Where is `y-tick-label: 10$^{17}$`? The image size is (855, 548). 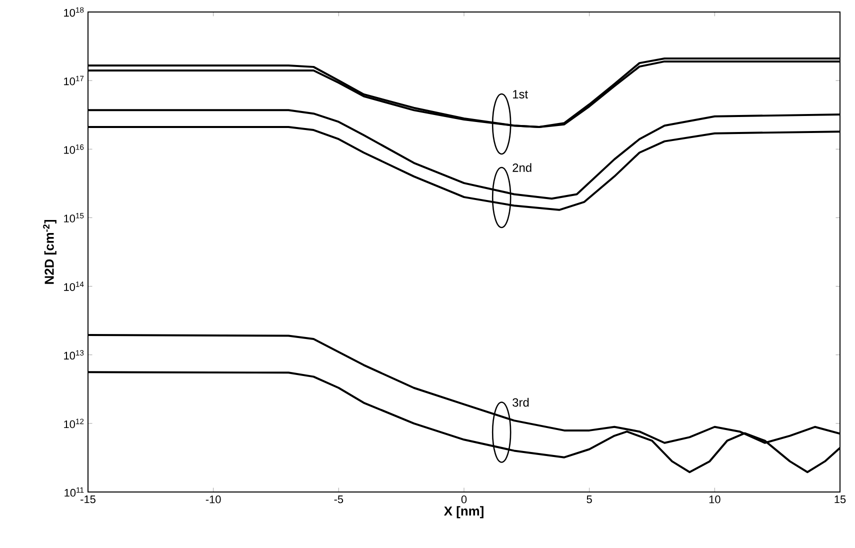
y-tick-label: 10$^{17}$ is located at coordinates (74, 81).